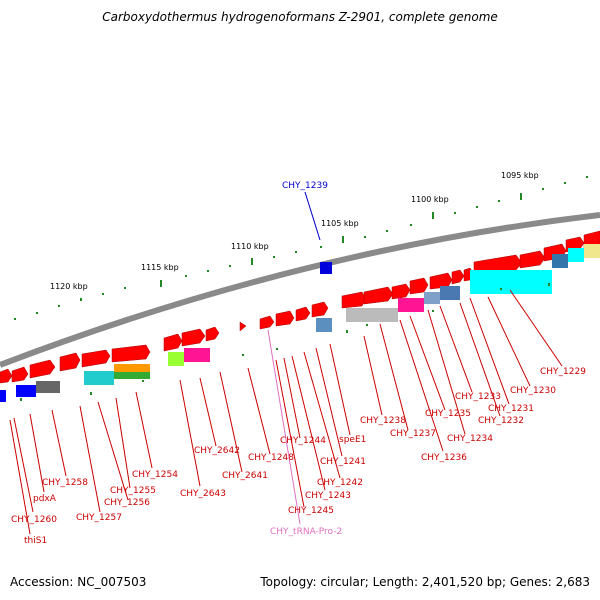  Describe the element at coordinates (312, 216) in the screenshot. I see `callout-line-highlight` at that location.